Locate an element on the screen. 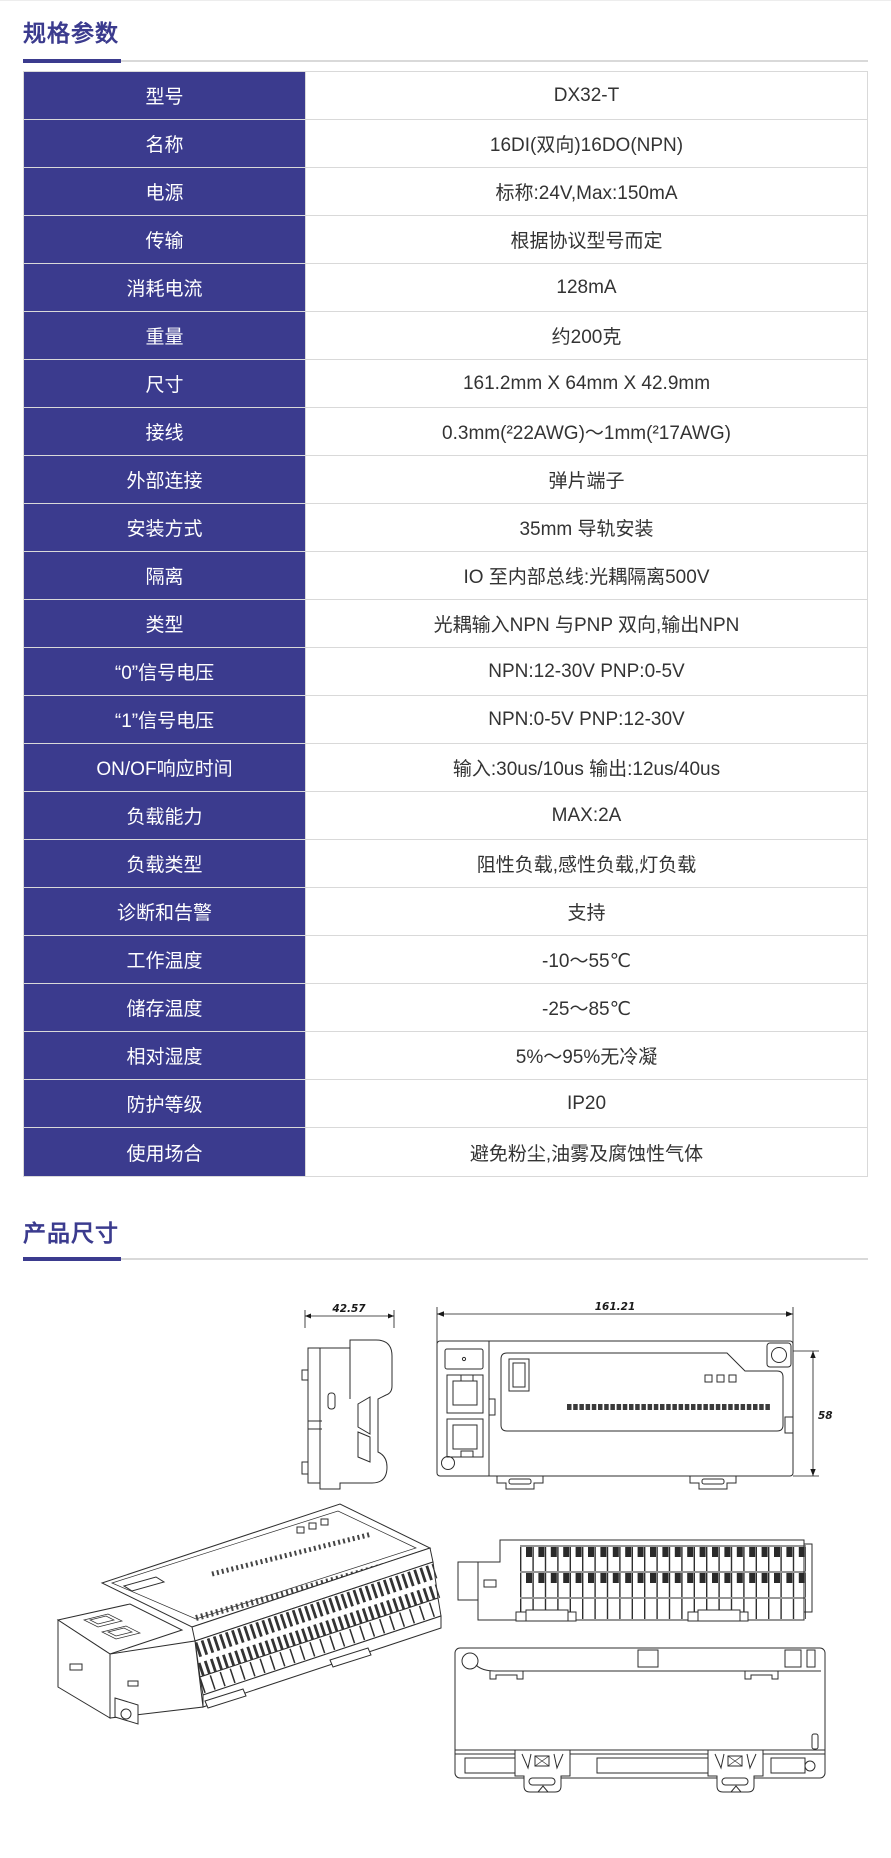  spec-row: 类型 光耦输入NPN 与PNP 双向,输出NPN is located at coordinates (445, 624).